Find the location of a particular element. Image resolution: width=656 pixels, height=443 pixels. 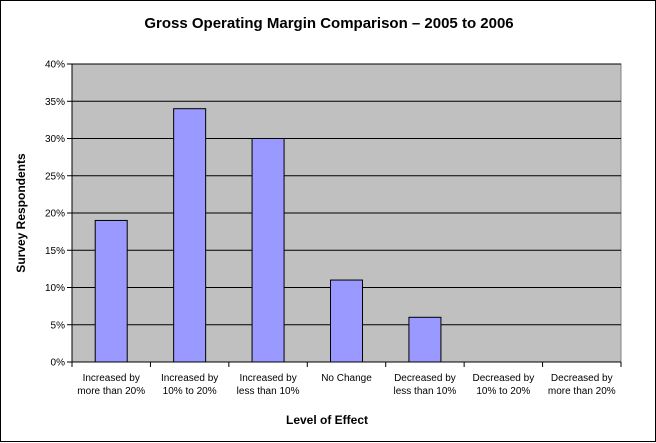

x-tick-label: Increased by 10% to 20% is located at coordinates (189, 385).